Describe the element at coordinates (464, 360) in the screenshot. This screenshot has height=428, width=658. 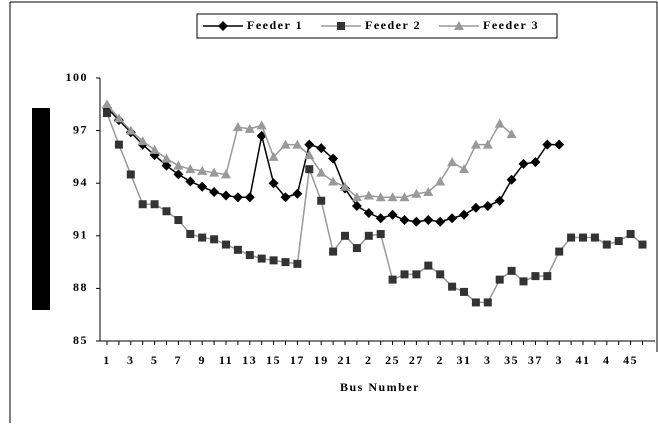
I see `x-tick-label: 31` at that location.